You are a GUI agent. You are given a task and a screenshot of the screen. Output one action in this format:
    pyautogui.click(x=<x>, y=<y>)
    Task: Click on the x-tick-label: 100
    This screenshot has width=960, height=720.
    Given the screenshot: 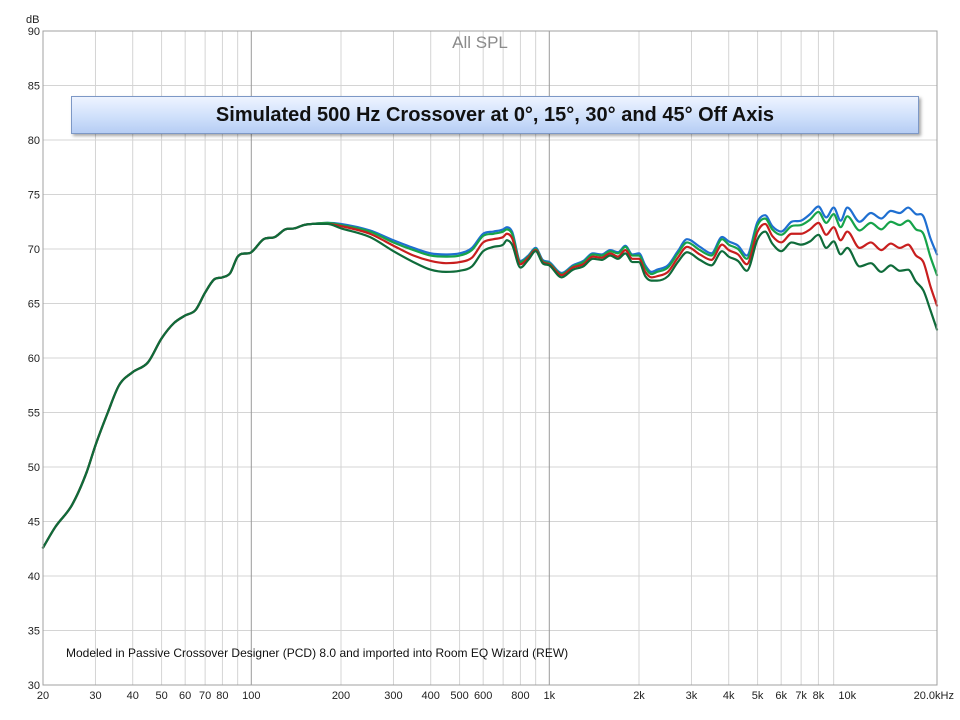 What is the action you would take?
    pyautogui.click(x=251, y=696)
    